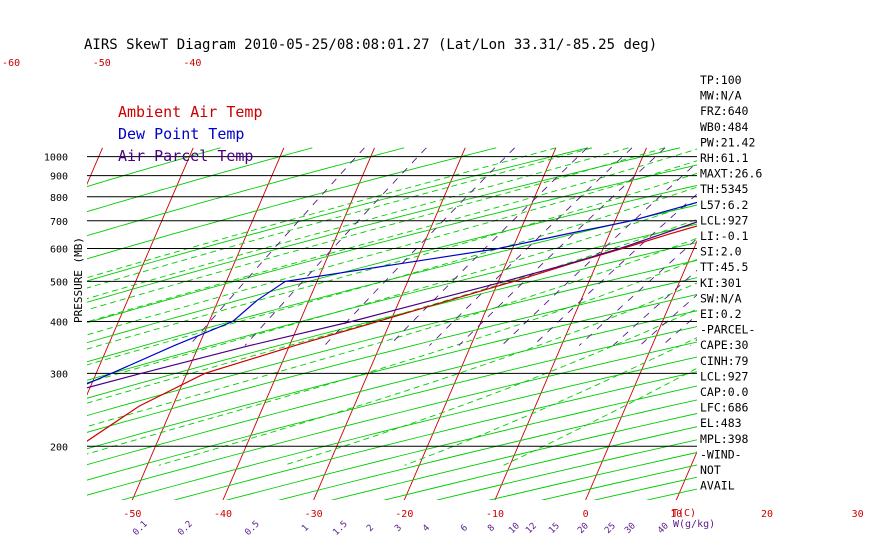 The height and width of the screenshot is (560, 870). What do you see at coordinates (724, 205) in the screenshot?
I see `stat-item: L57:6.2` at bounding box center [724, 205].